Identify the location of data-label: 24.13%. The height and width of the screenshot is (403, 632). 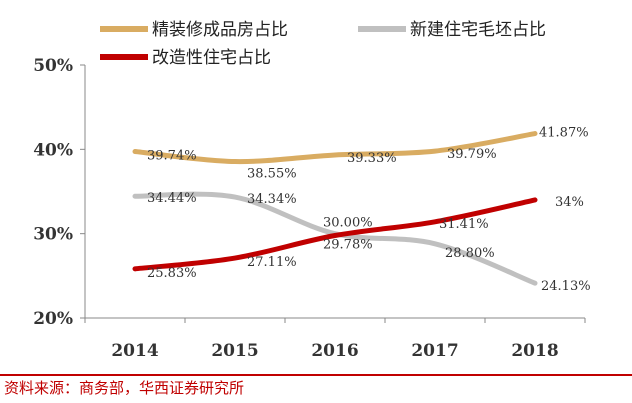
(566, 286).